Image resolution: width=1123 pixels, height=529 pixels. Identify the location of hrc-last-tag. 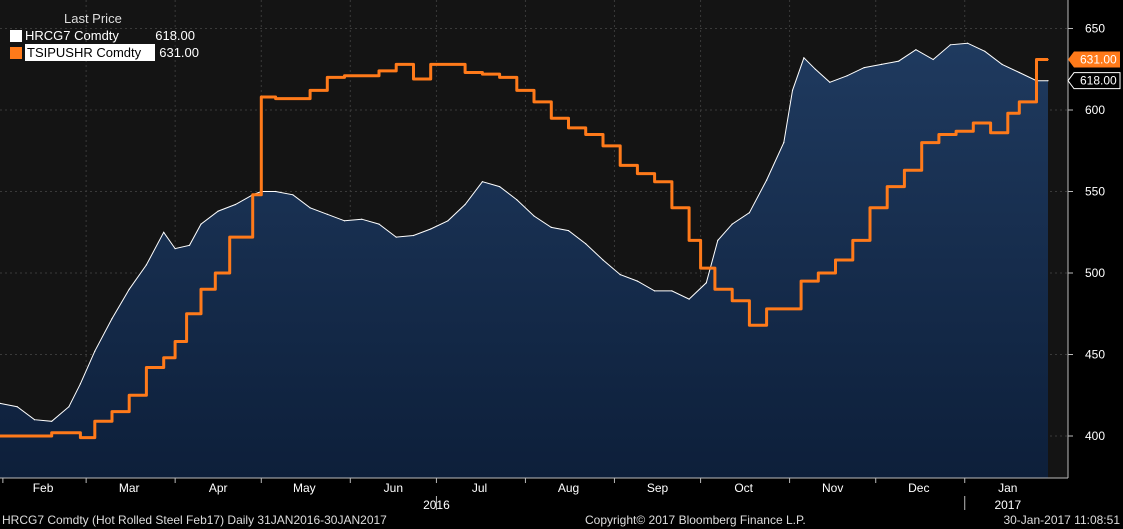
(1094, 81).